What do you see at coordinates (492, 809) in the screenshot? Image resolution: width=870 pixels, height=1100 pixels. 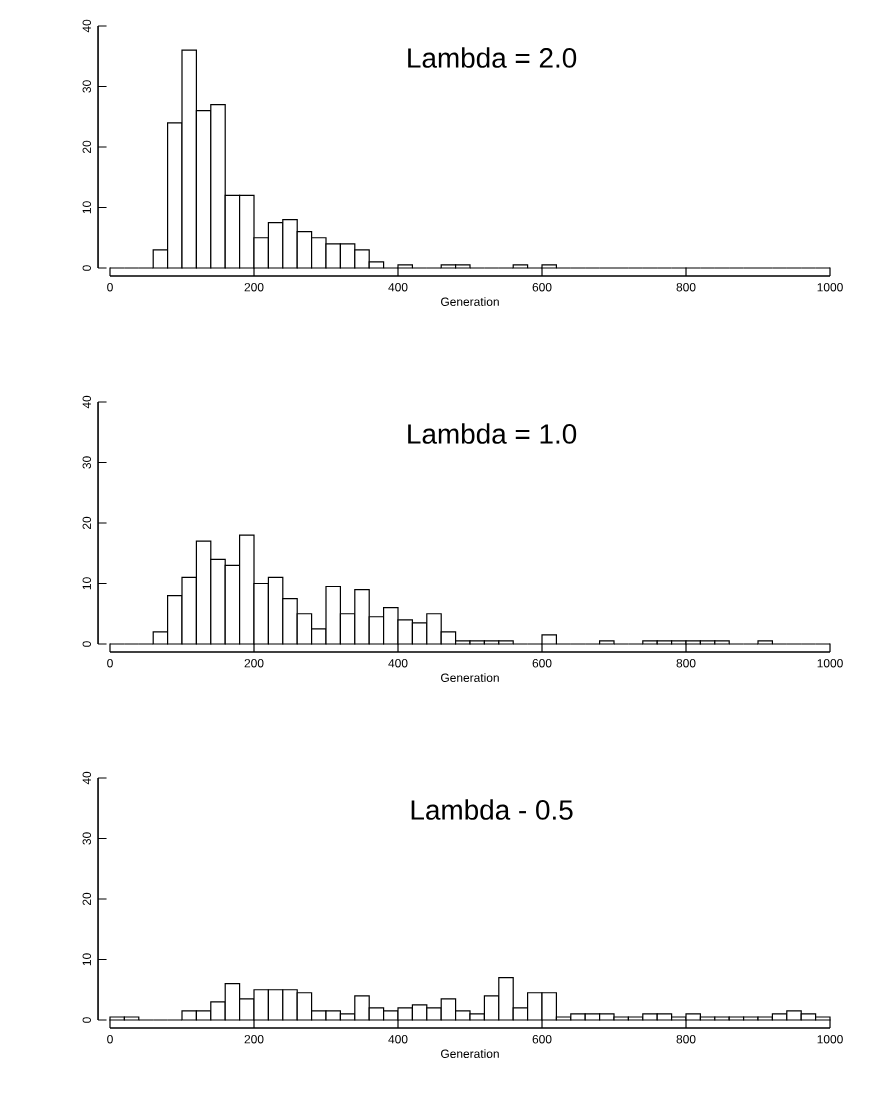 I see `text: Lambda - 0.5` at bounding box center [492, 809].